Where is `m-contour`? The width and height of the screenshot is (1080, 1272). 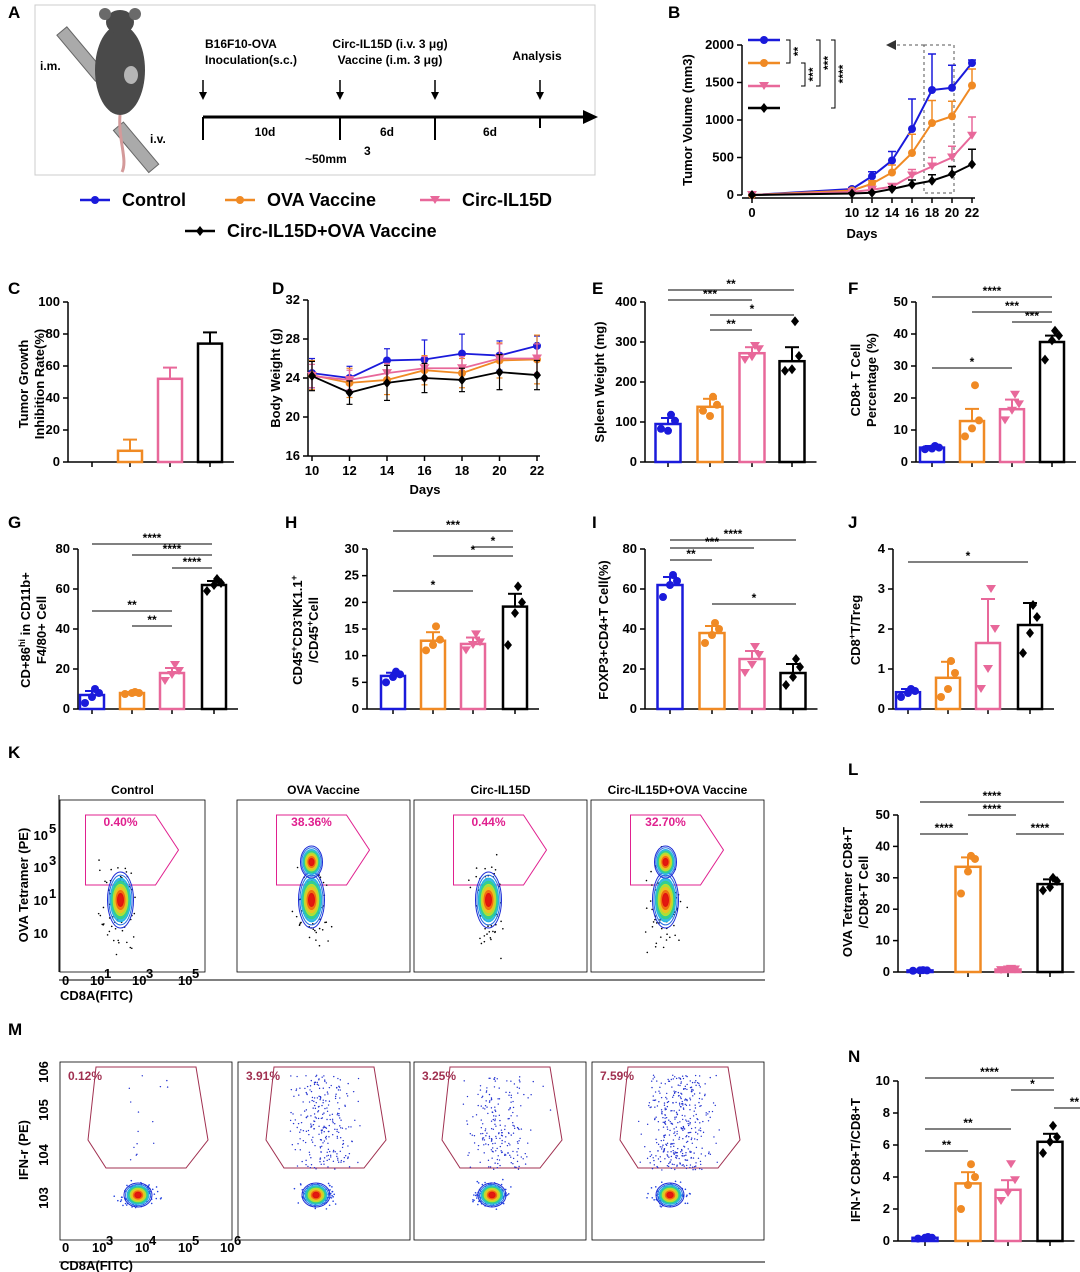
m-contour is located at coordinates (316, 1195).